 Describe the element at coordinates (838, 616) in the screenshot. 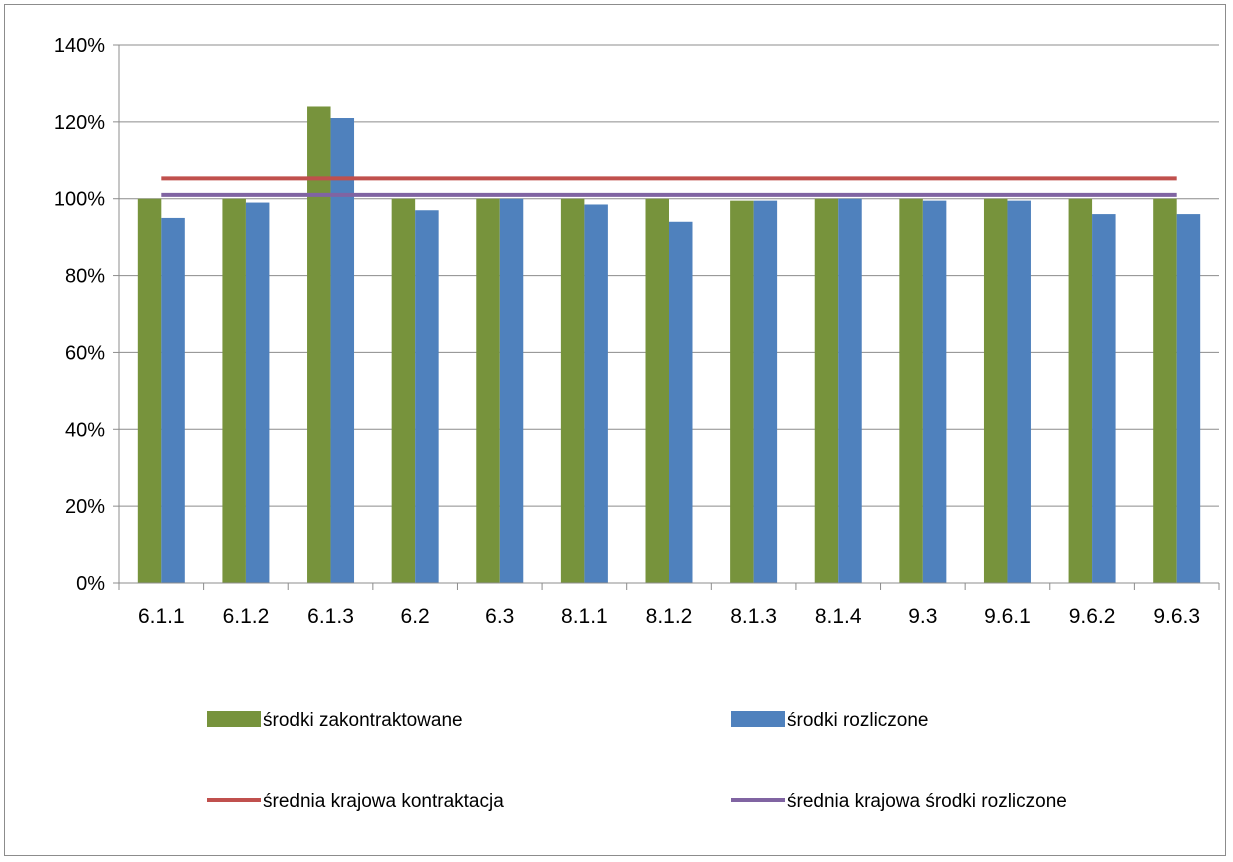

I see `x-tick-label: 8.1.4` at that location.